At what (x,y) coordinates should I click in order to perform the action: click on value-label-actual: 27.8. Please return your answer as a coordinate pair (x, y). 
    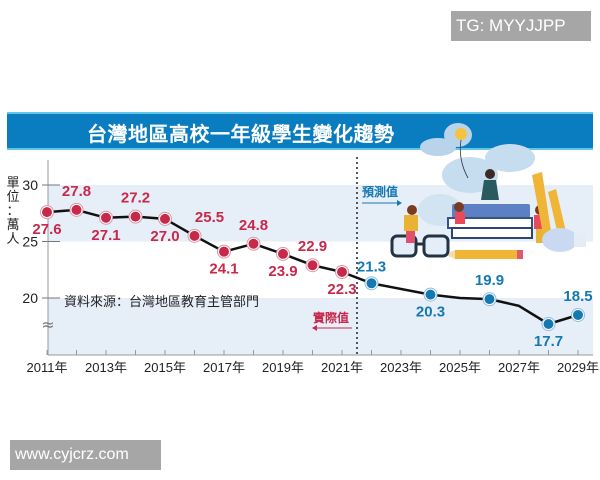
    Looking at the image, I should click on (76, 191).